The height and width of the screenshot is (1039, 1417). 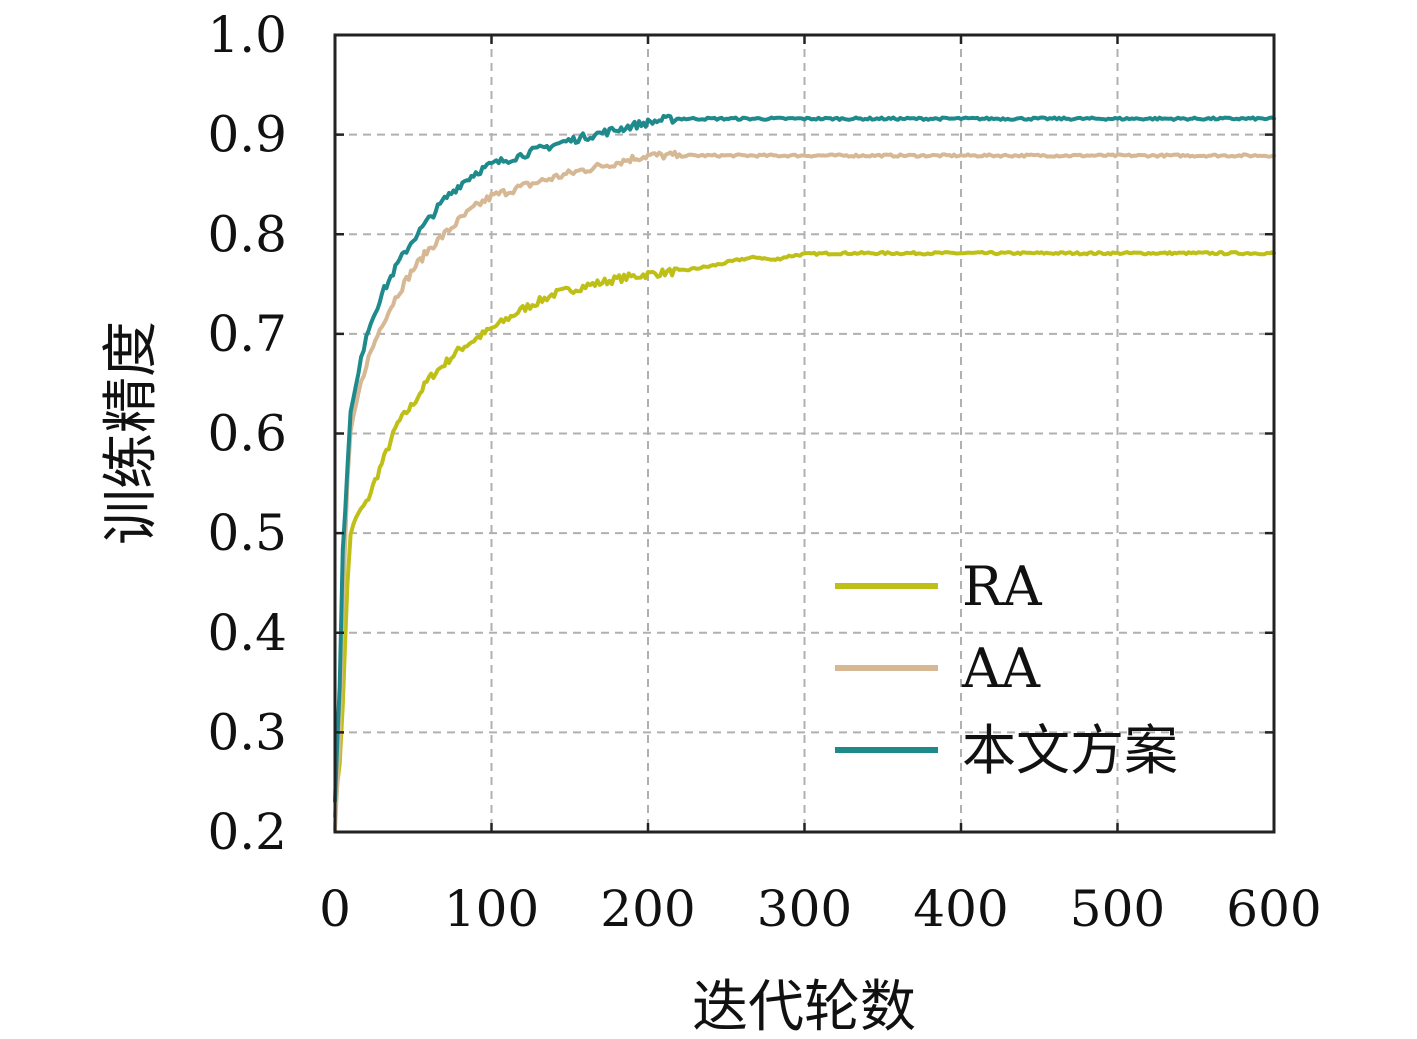 I want to click on y-tick-label: 0.2, so click(x=247, y=832).